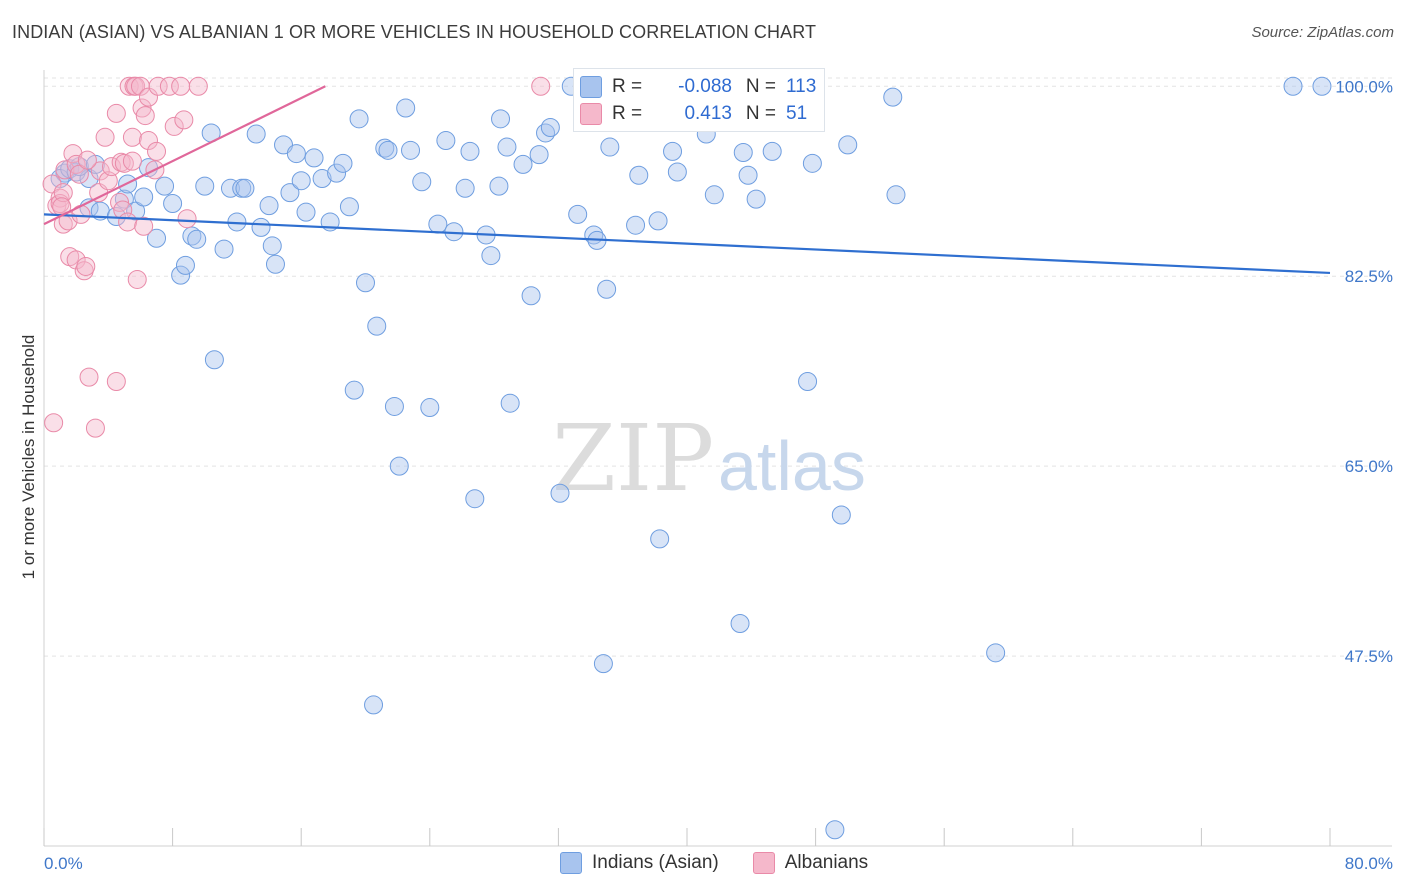 This screenshot has width=1406, height=892. Describe the element at coordinates (655, 862) in the screenshot. I see `series-label-indians: Indians (Asian)` at that location.